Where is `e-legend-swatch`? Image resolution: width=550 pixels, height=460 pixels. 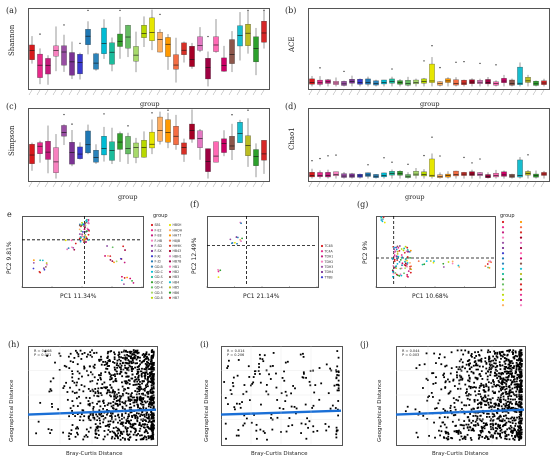 e-legend-swatch is located at coordinates (152, 225).